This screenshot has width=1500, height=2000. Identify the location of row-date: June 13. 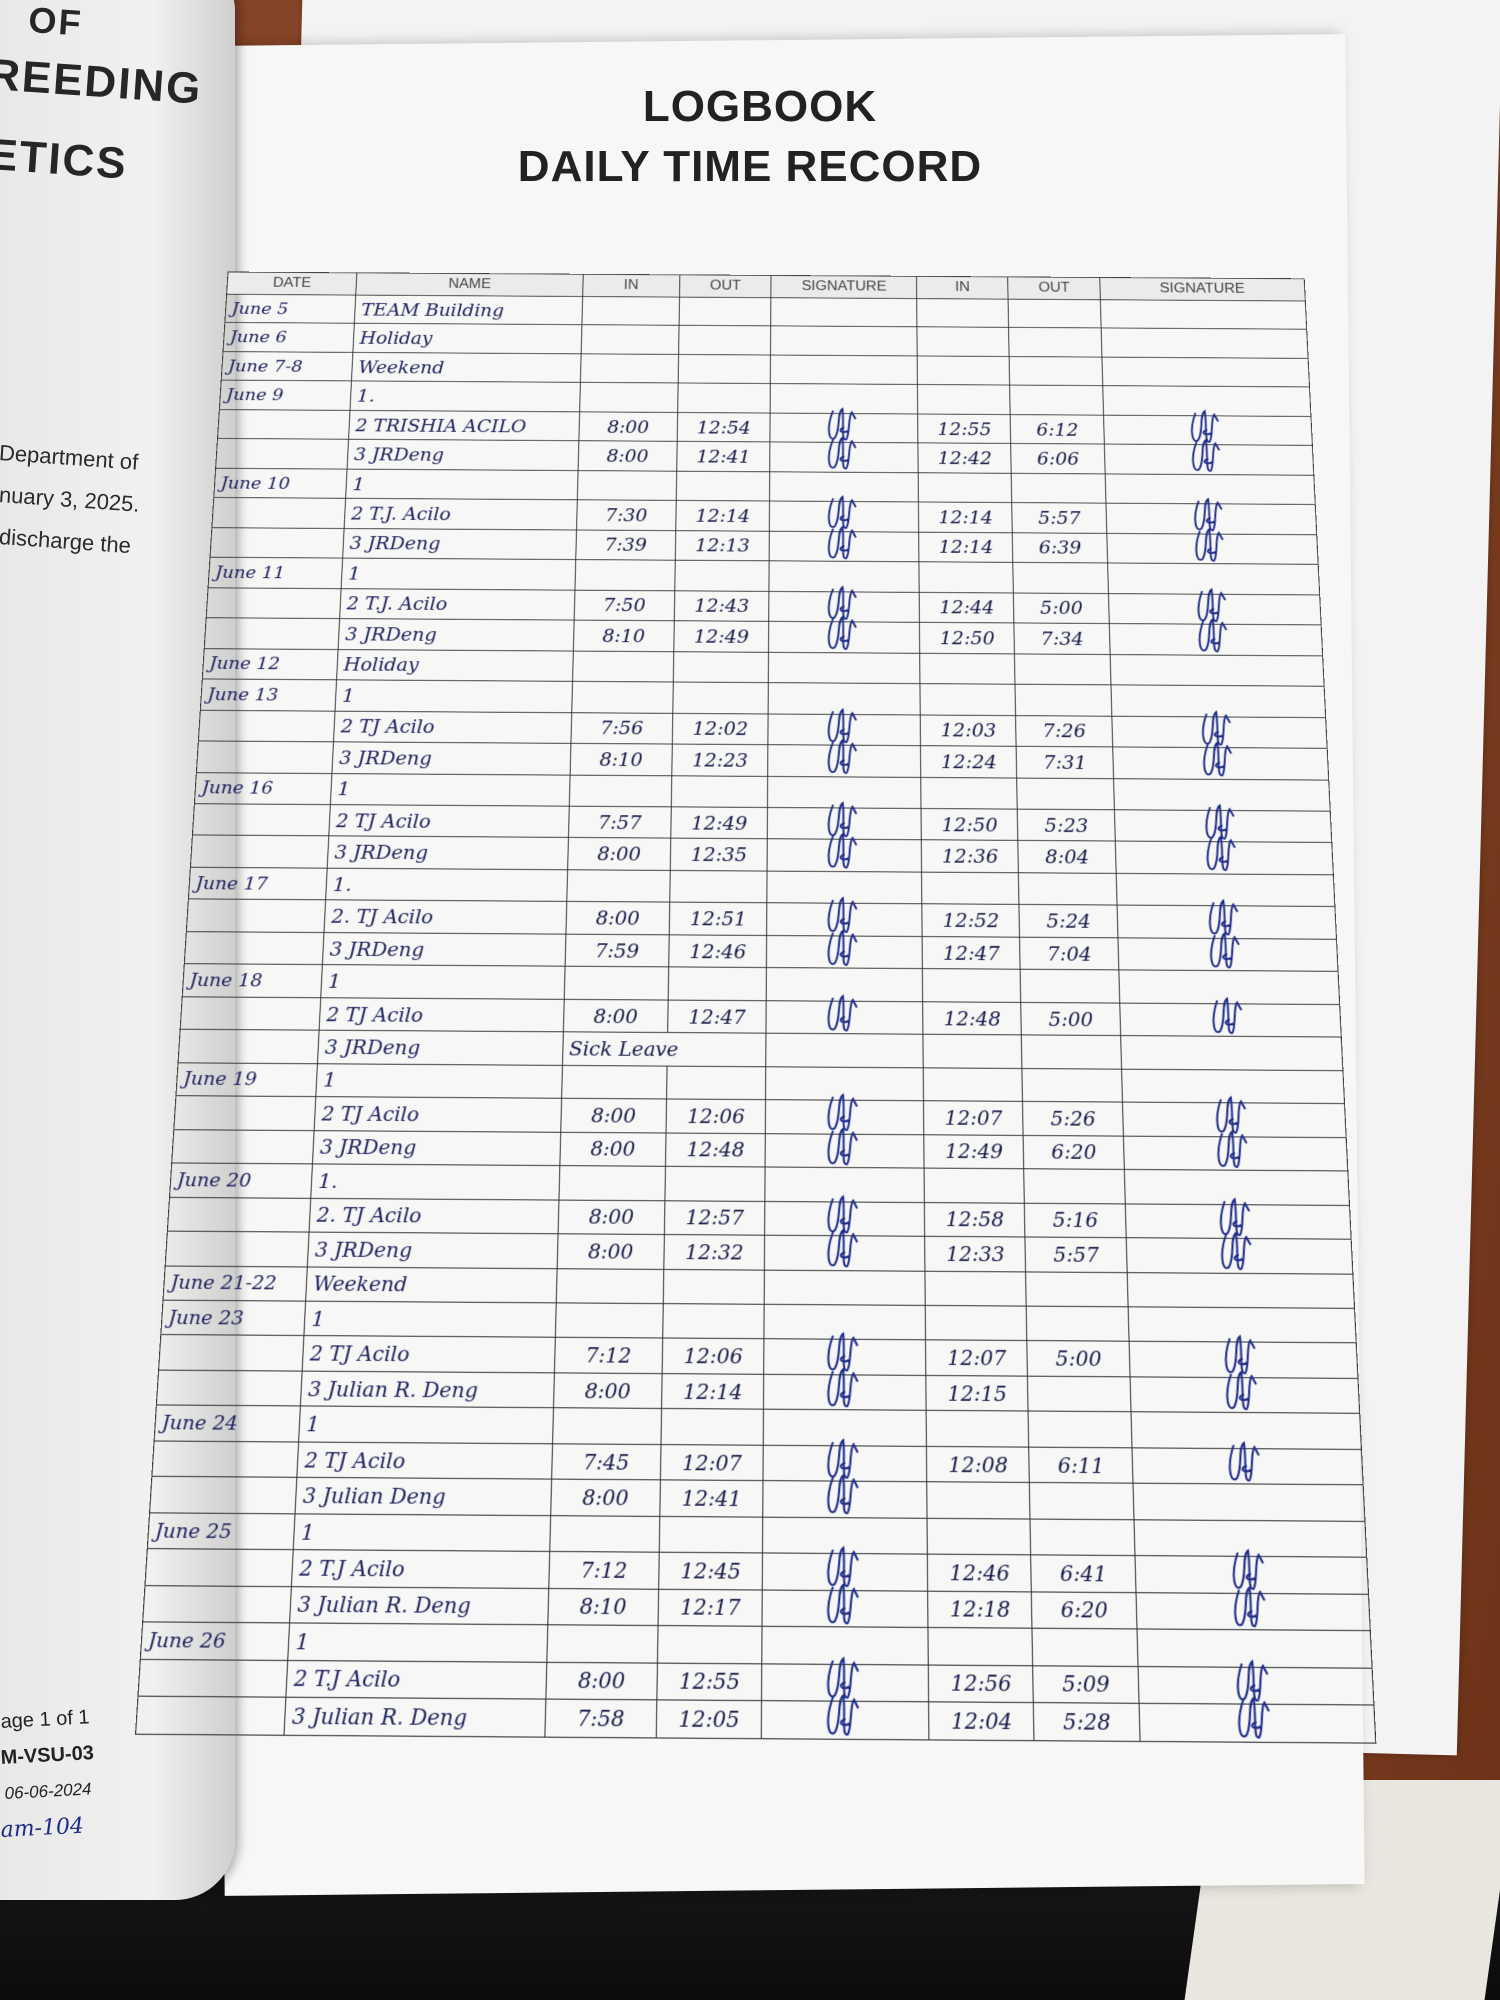
(268, 695).